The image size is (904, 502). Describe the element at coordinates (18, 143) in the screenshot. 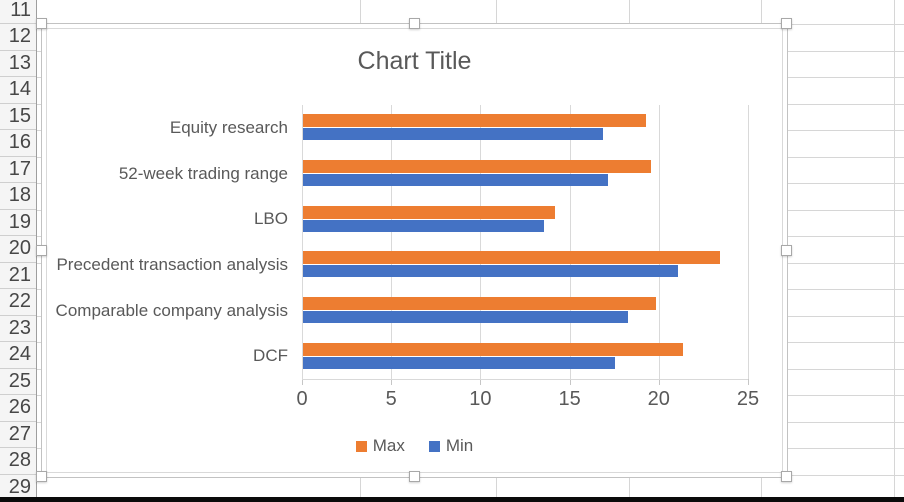

I see `row-header-cell: 16` at that location.